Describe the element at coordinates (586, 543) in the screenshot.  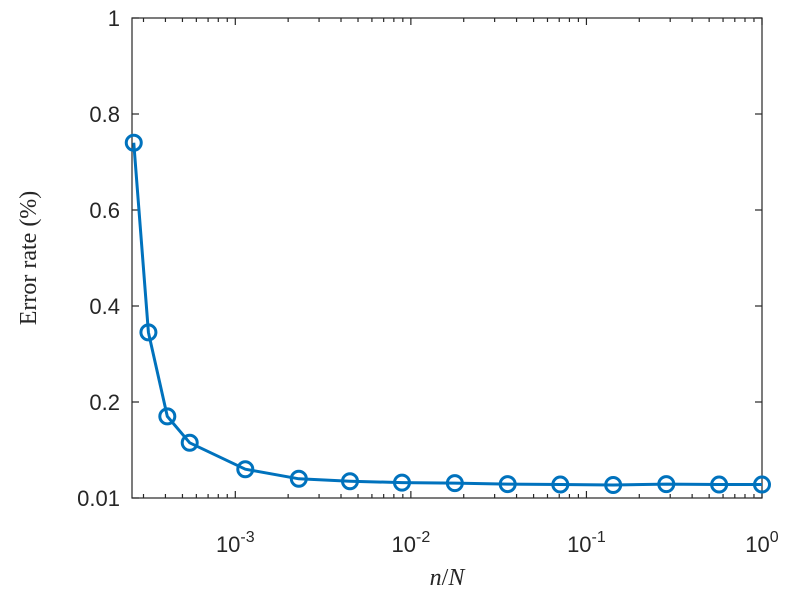
I see `x-tick-label: 10⁻¹` at that location.